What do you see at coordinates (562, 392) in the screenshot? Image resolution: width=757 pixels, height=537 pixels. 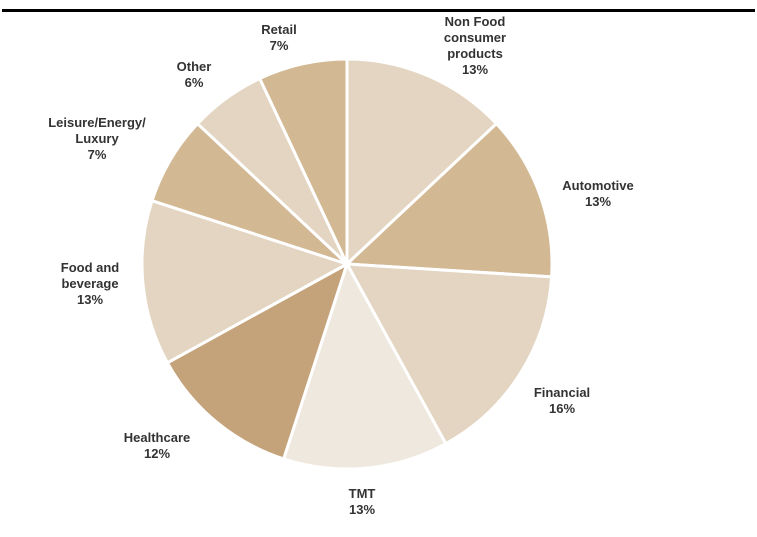 I see `slice-name-label: Financial` at bounding box center [562, 392].